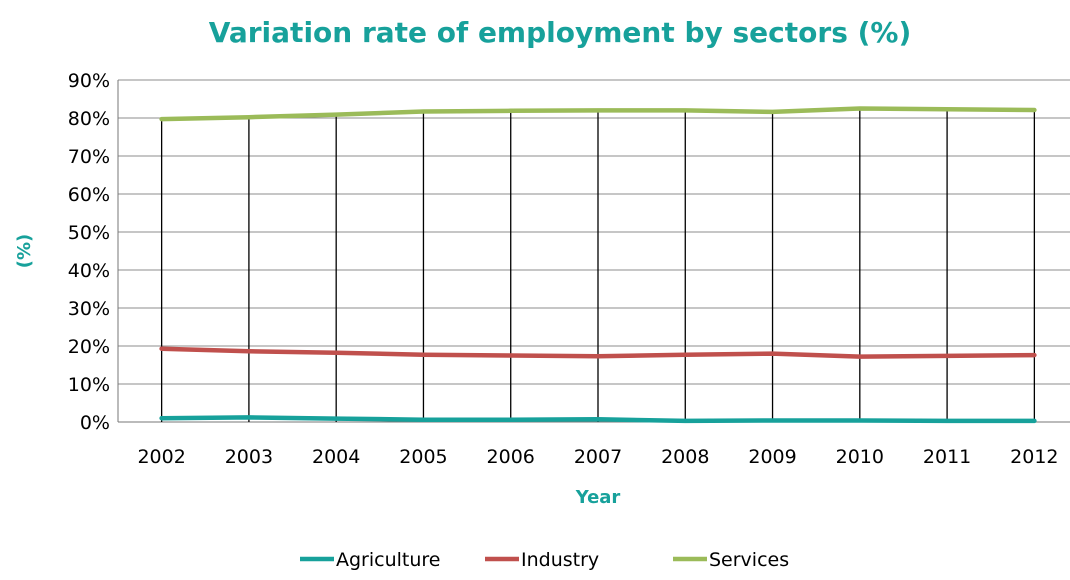 This screenshot has height=580, width=1070. What do you see at coordinates (89, 271) in the screenshot?
I see `y-tick-label: 40%` at bounding box center [89, 271].